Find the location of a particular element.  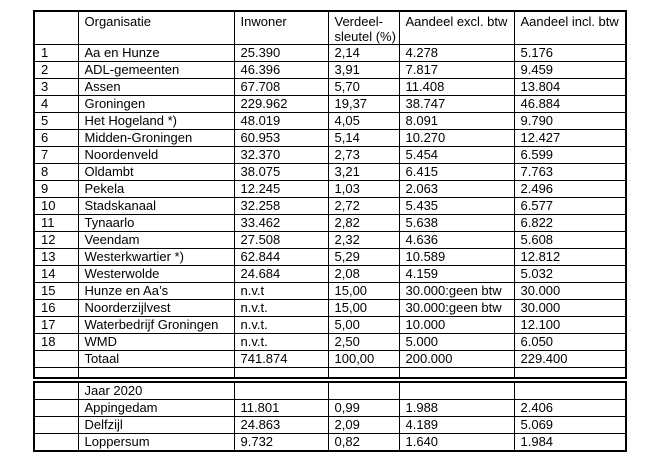

table-cell: 13 is located at coordinates (56, 257).